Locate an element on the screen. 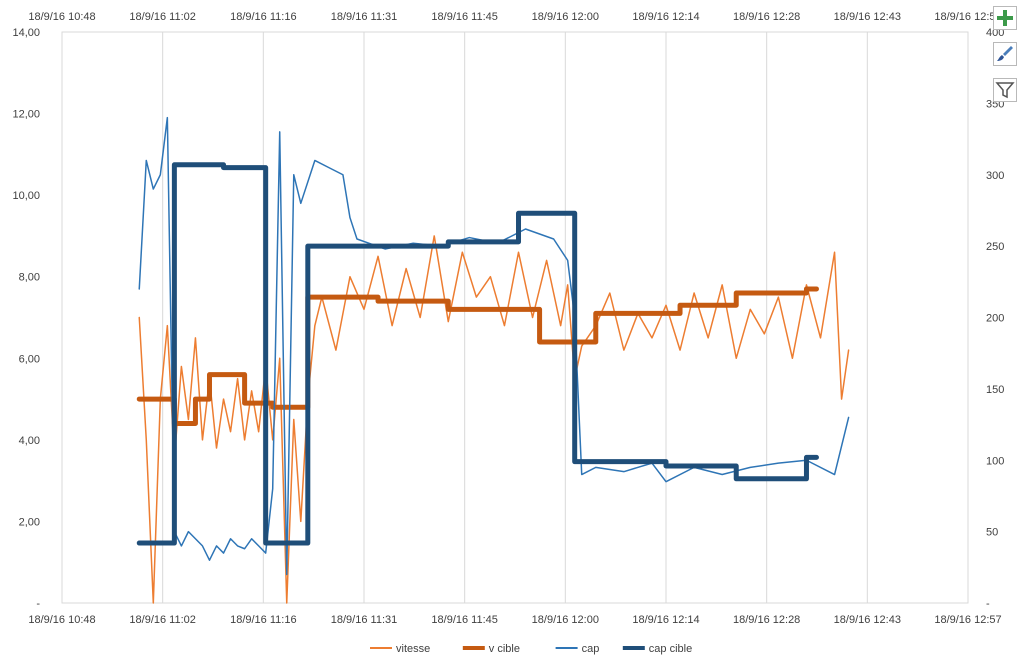 The width and height of the screenshot is (1024, 669). x-tick-label-bottom: 18/9/16 12:14 is located at coordinates (665, 620).